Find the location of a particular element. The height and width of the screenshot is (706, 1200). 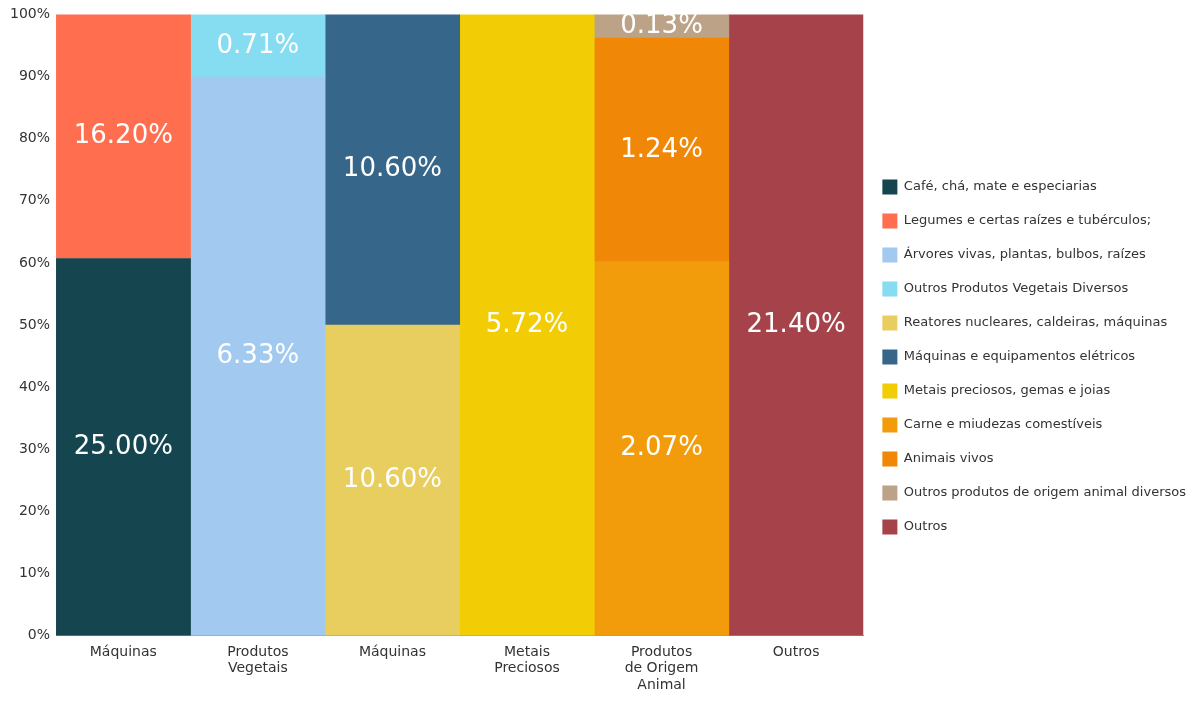

legend-label: Café, chá, mate e especiarias is located at coordinates (1000, 186).